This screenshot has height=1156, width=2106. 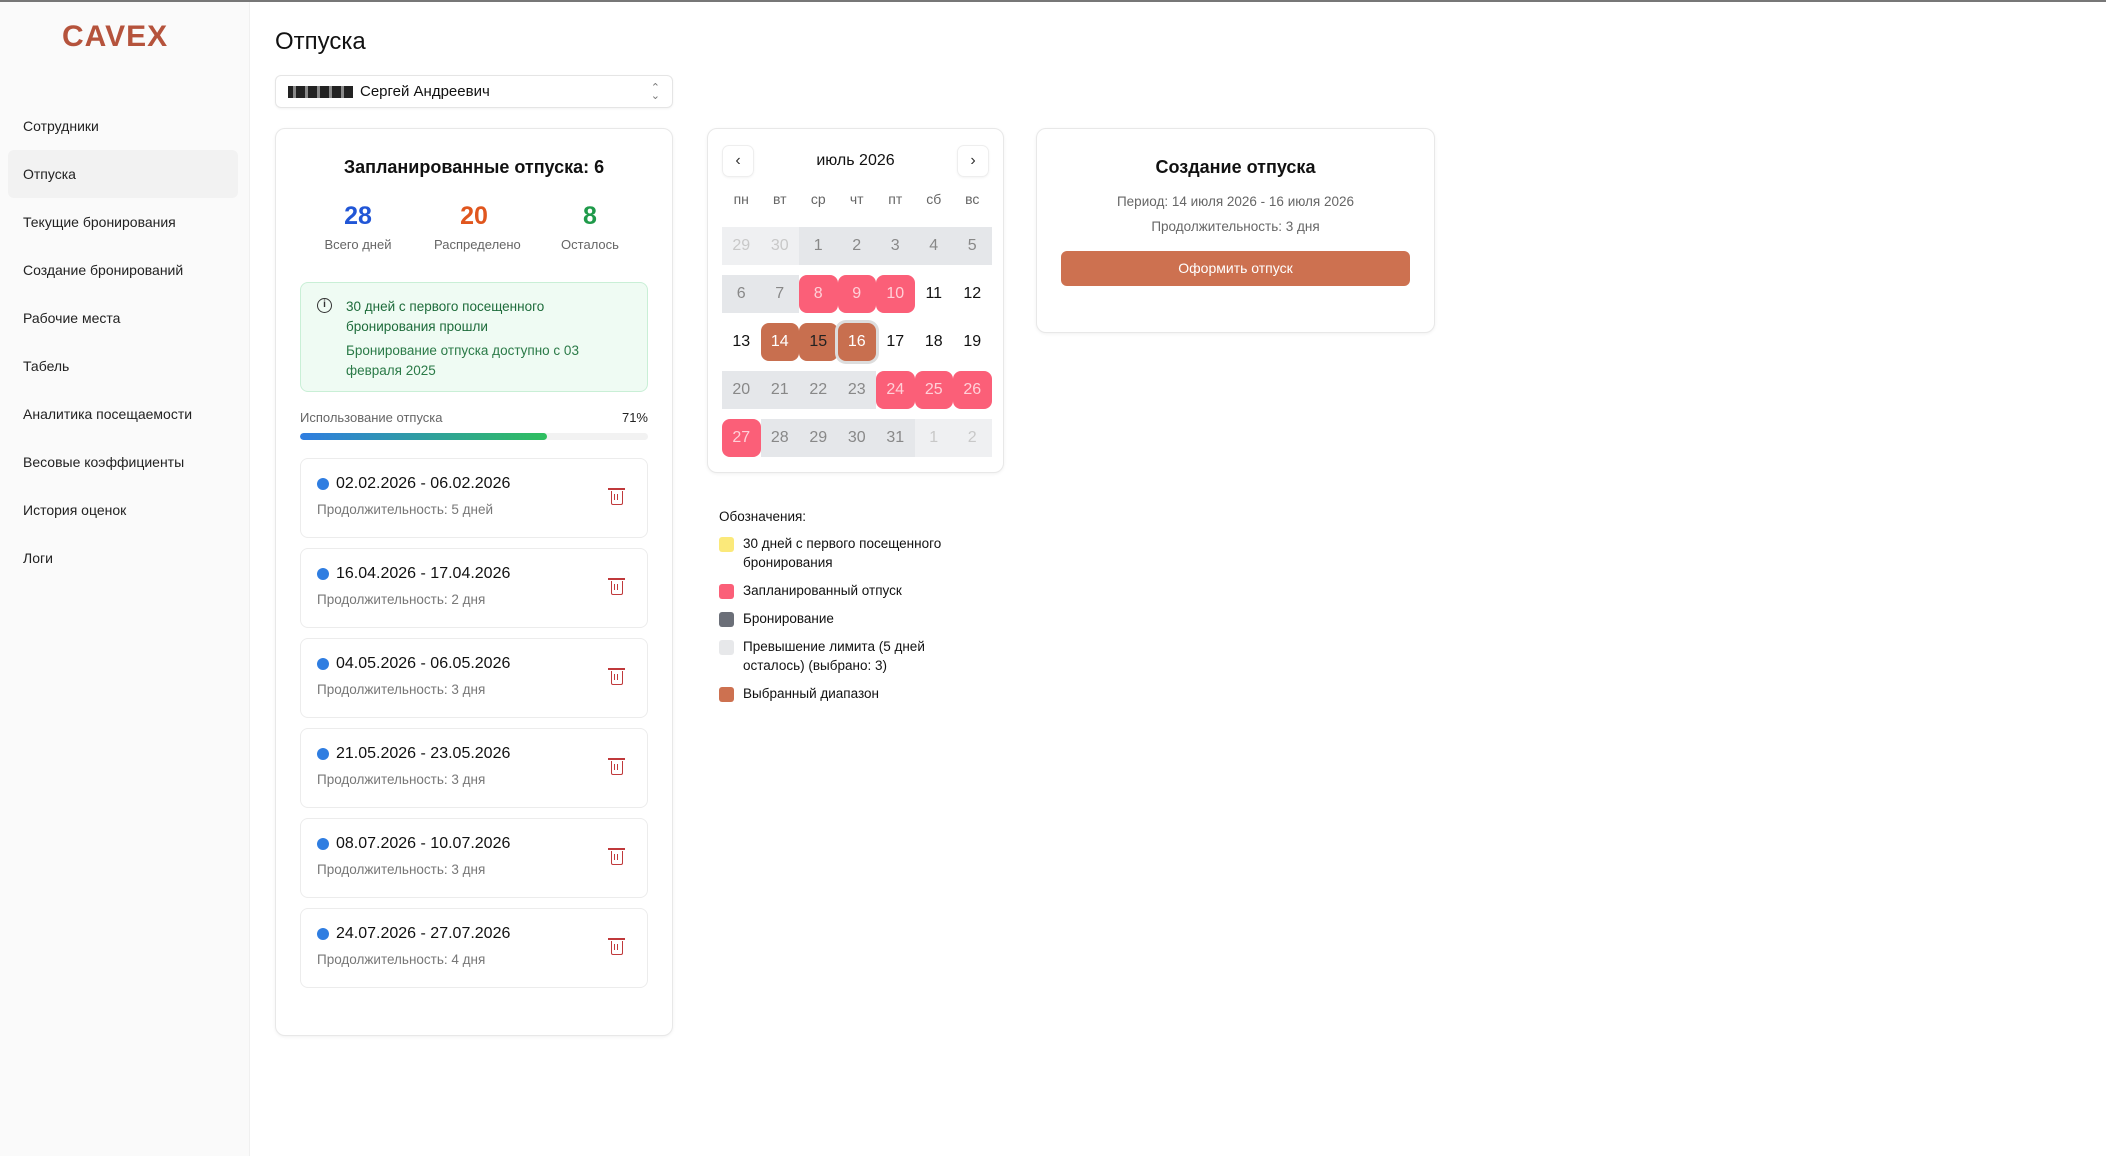 What do you see at coordinates (779, 390) in the screenshot?
I see `calendar-day: 21` at bounding box center [779, 390].